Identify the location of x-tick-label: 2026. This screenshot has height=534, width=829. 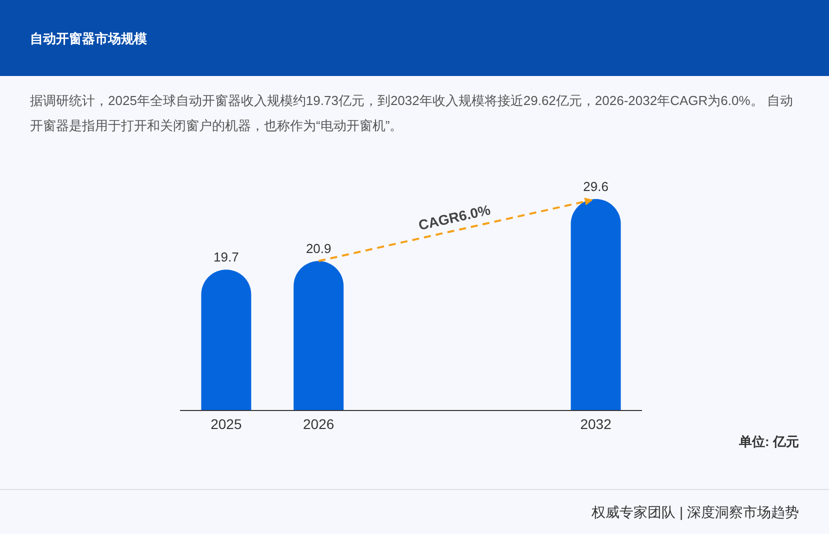
(318, 424).